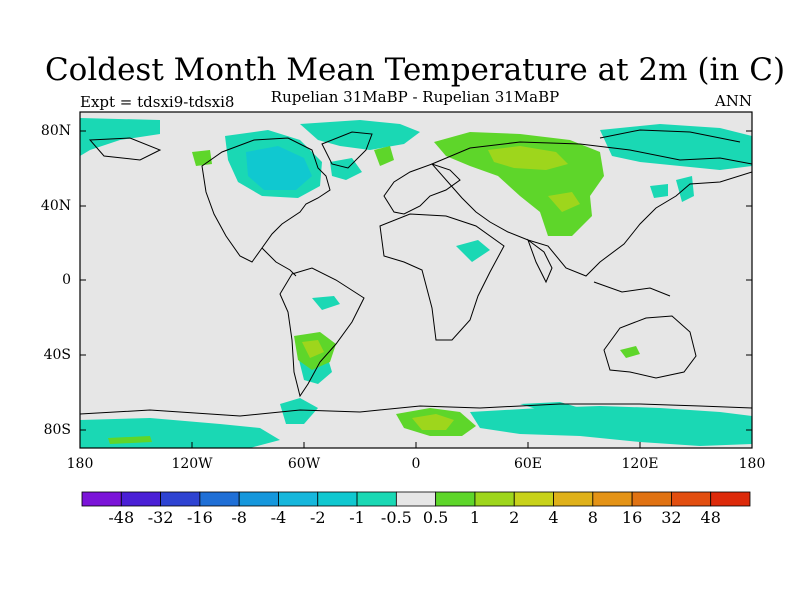 The image size is (800, 600). Describe the element at coordinates (55, 131) in the screenshot. I see `lat-label-80n: 80N` at that location.